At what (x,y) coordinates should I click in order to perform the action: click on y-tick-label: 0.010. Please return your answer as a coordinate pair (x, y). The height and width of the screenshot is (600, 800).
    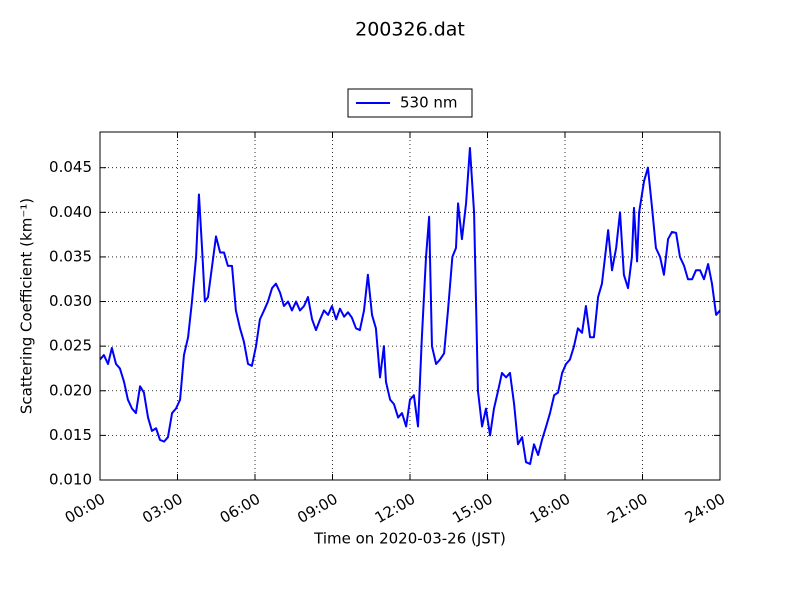
    Looking at the image, I should click on (70, 480).